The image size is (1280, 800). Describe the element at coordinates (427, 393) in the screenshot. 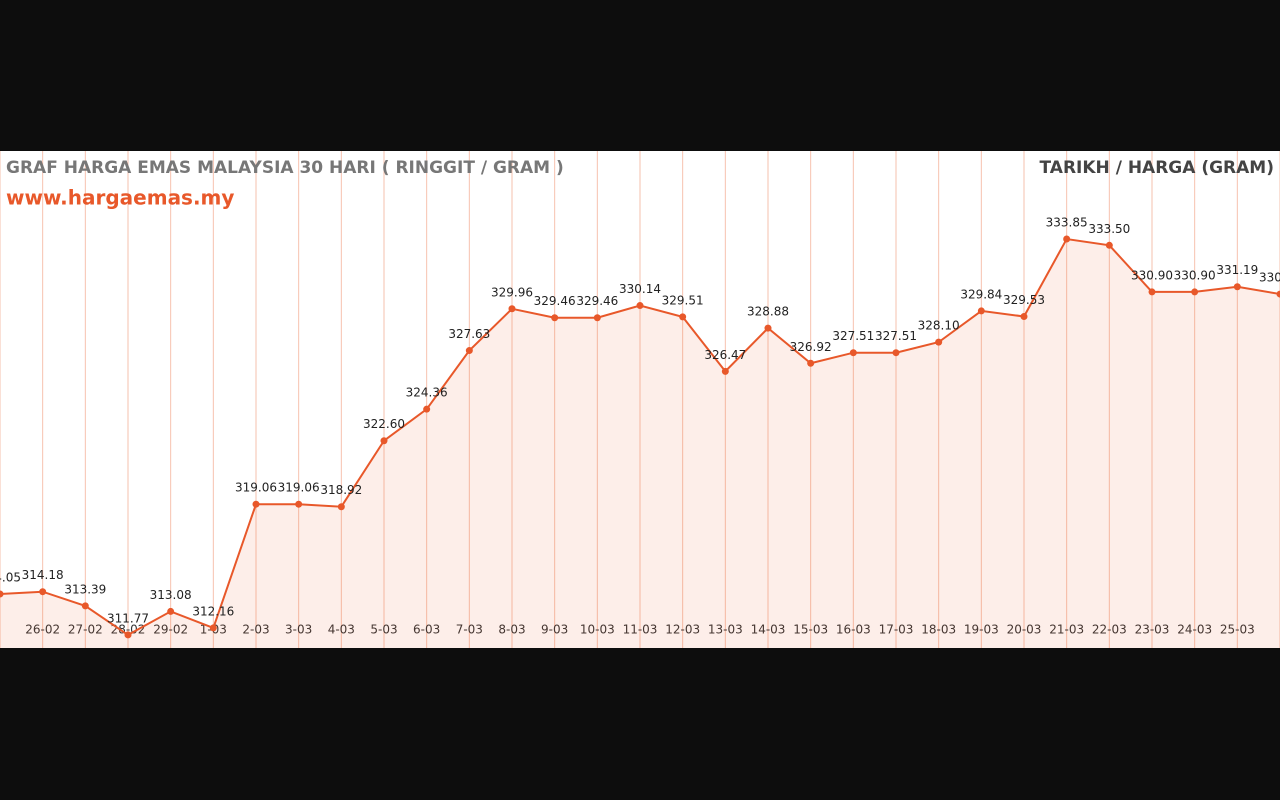

I see `data-label: 324.36` at that location.